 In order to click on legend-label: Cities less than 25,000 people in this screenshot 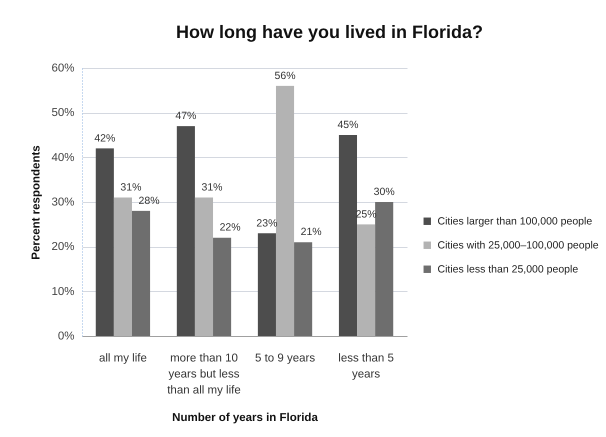, I will do `click(508, 269)`.